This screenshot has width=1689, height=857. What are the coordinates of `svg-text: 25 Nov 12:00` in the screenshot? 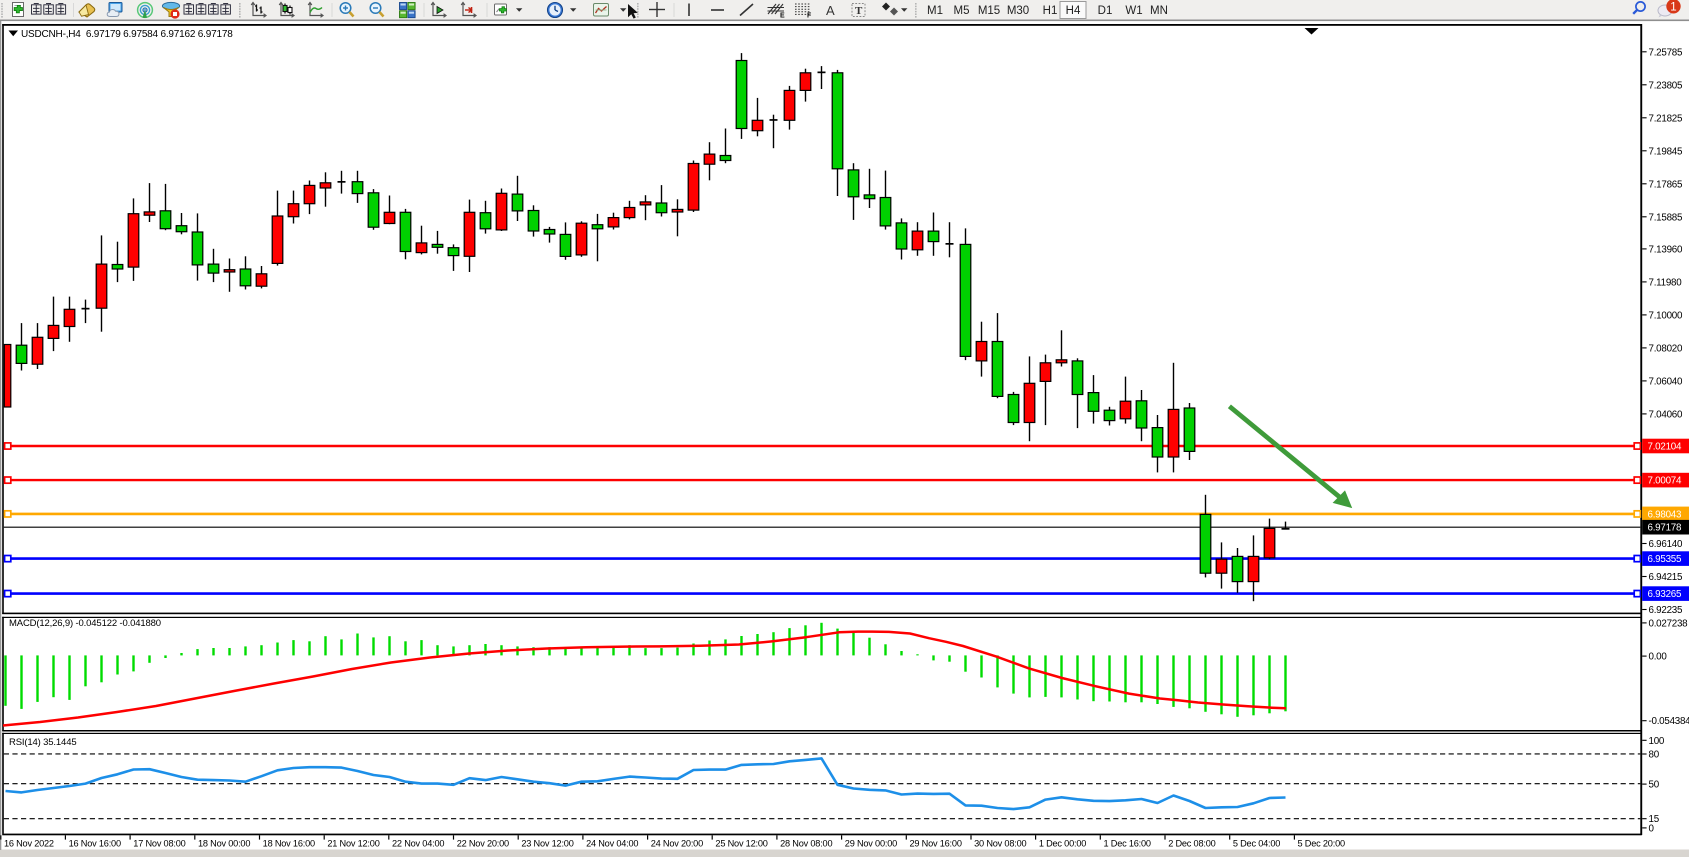 It's located at (741, 843).